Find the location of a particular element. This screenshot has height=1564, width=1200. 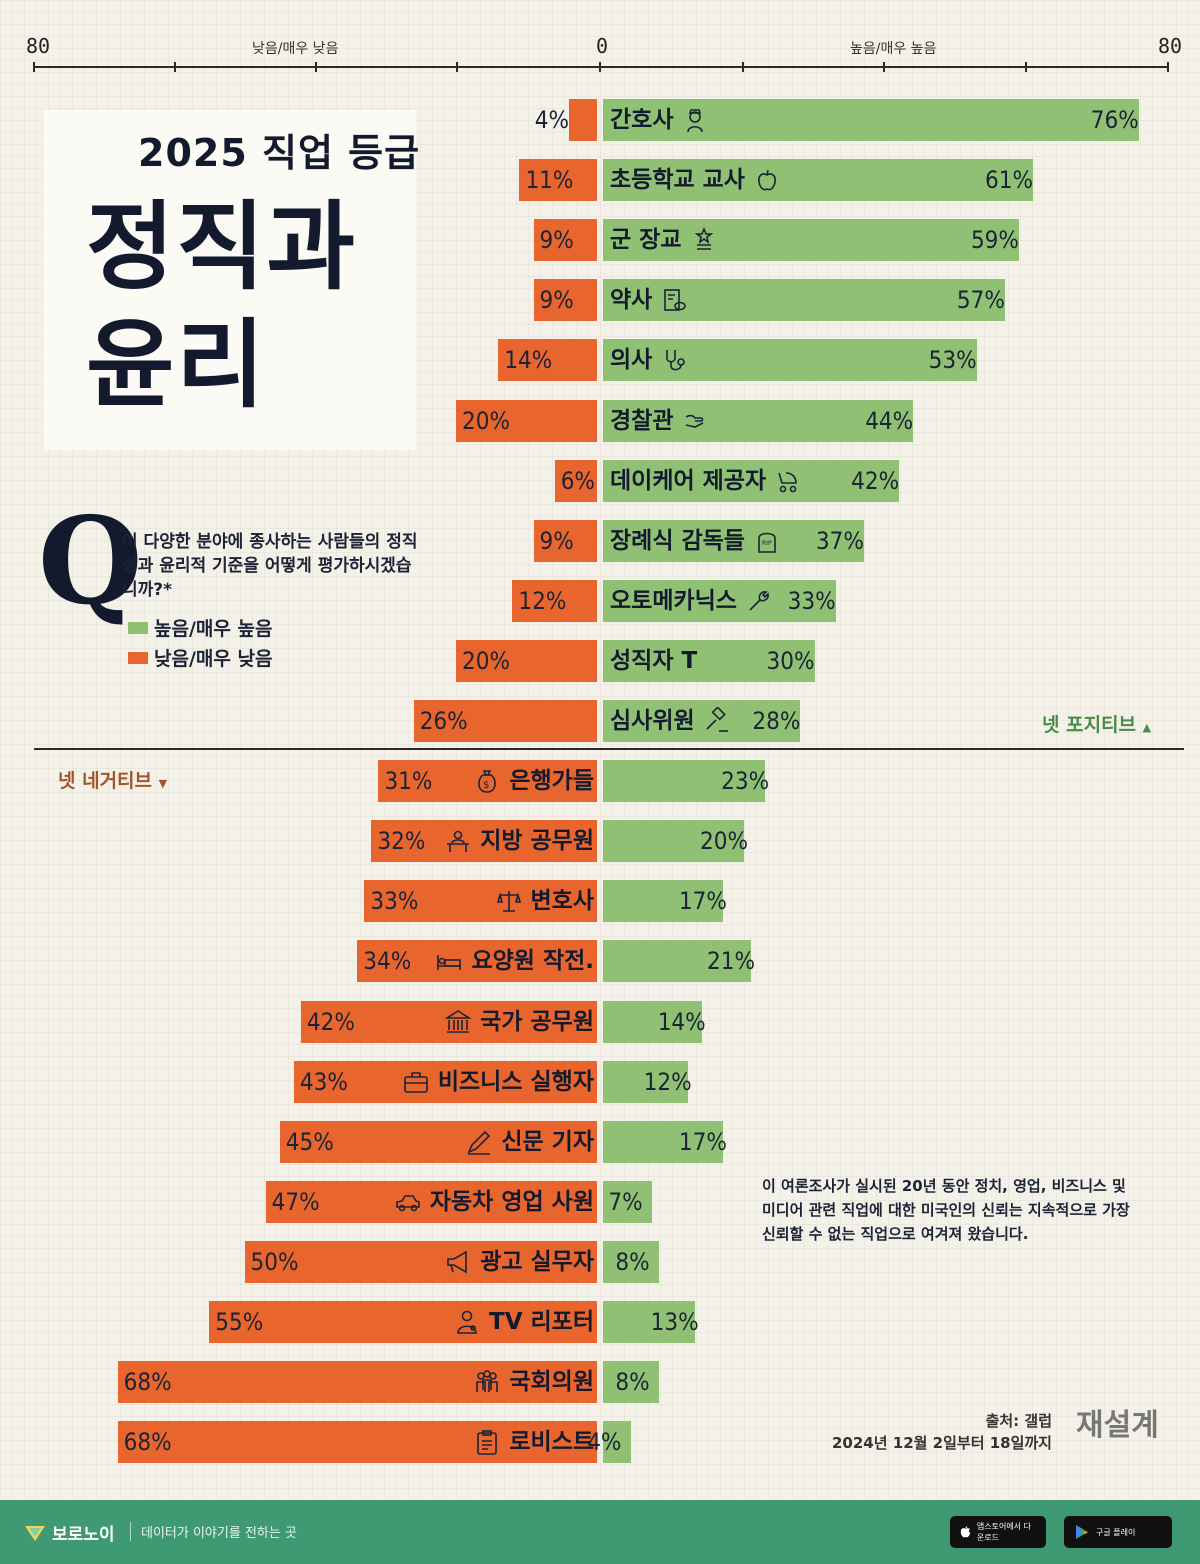

value-high: 61% is located at coordinates (1009, 180).